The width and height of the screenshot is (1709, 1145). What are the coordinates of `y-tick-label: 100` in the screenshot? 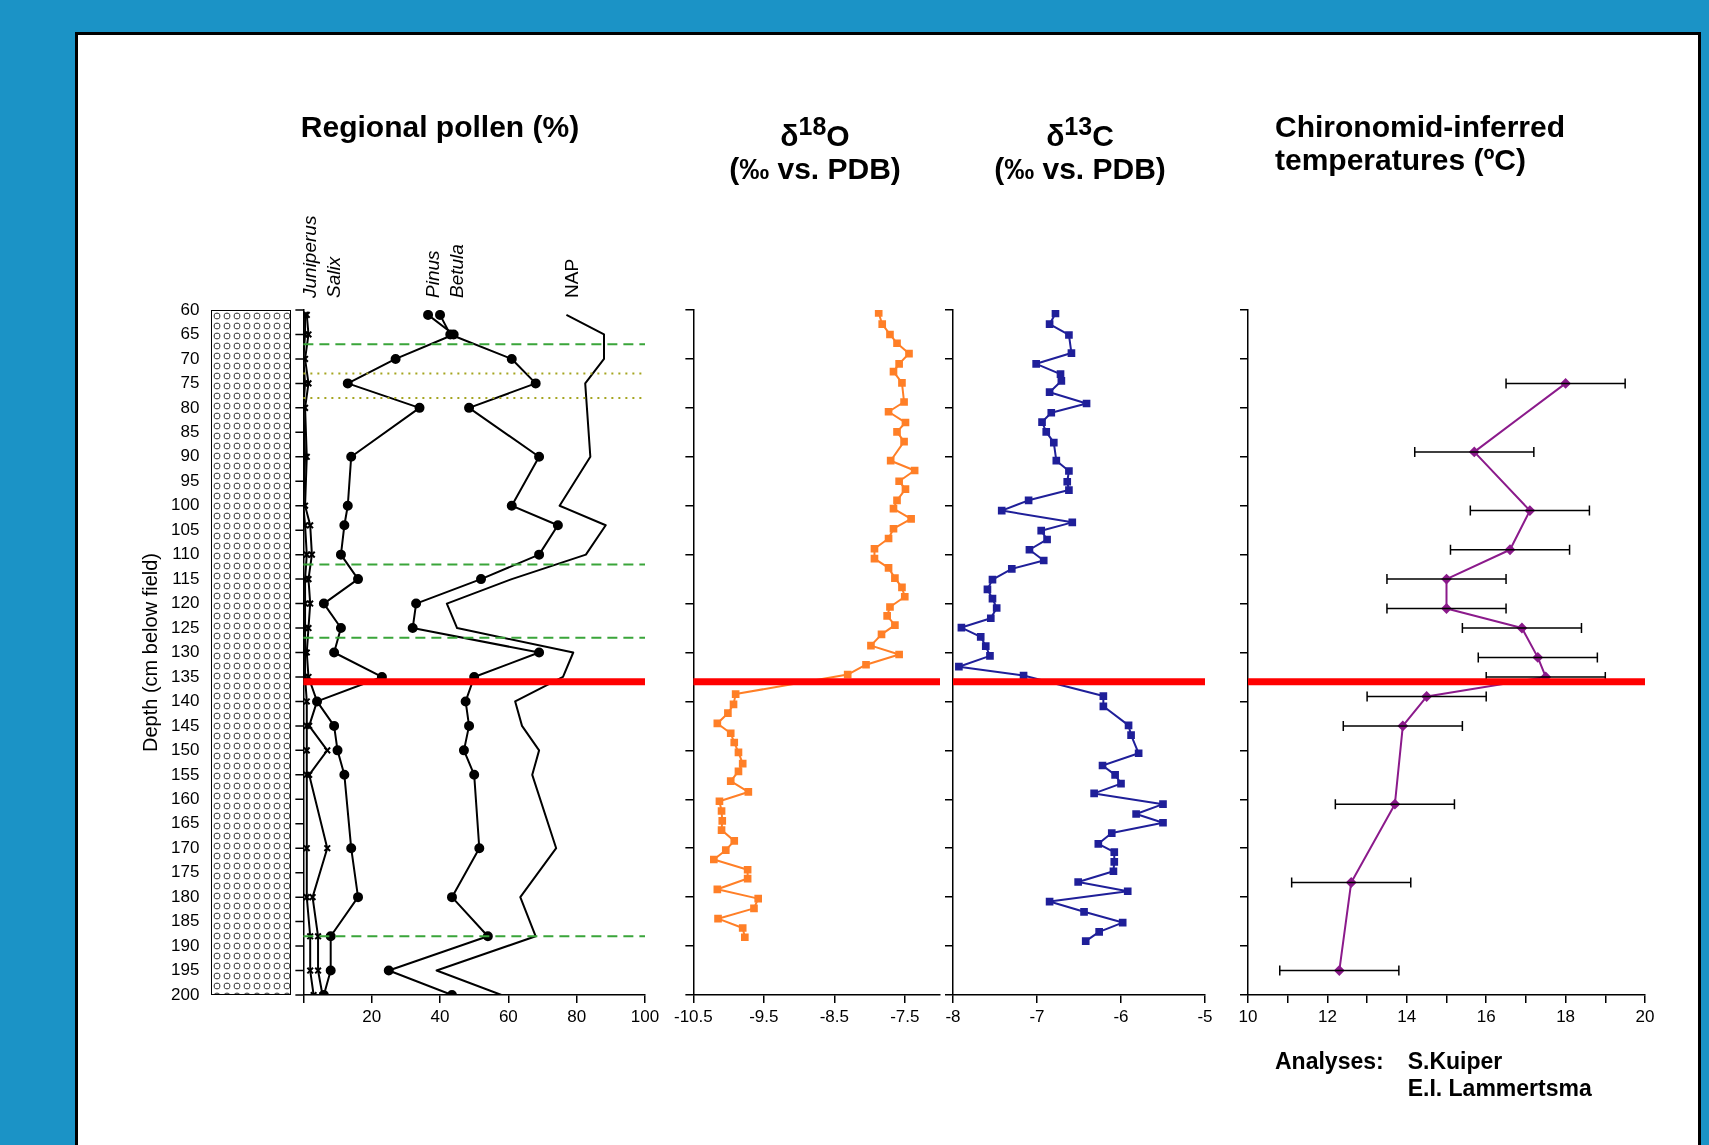 It's located at (185, 505).